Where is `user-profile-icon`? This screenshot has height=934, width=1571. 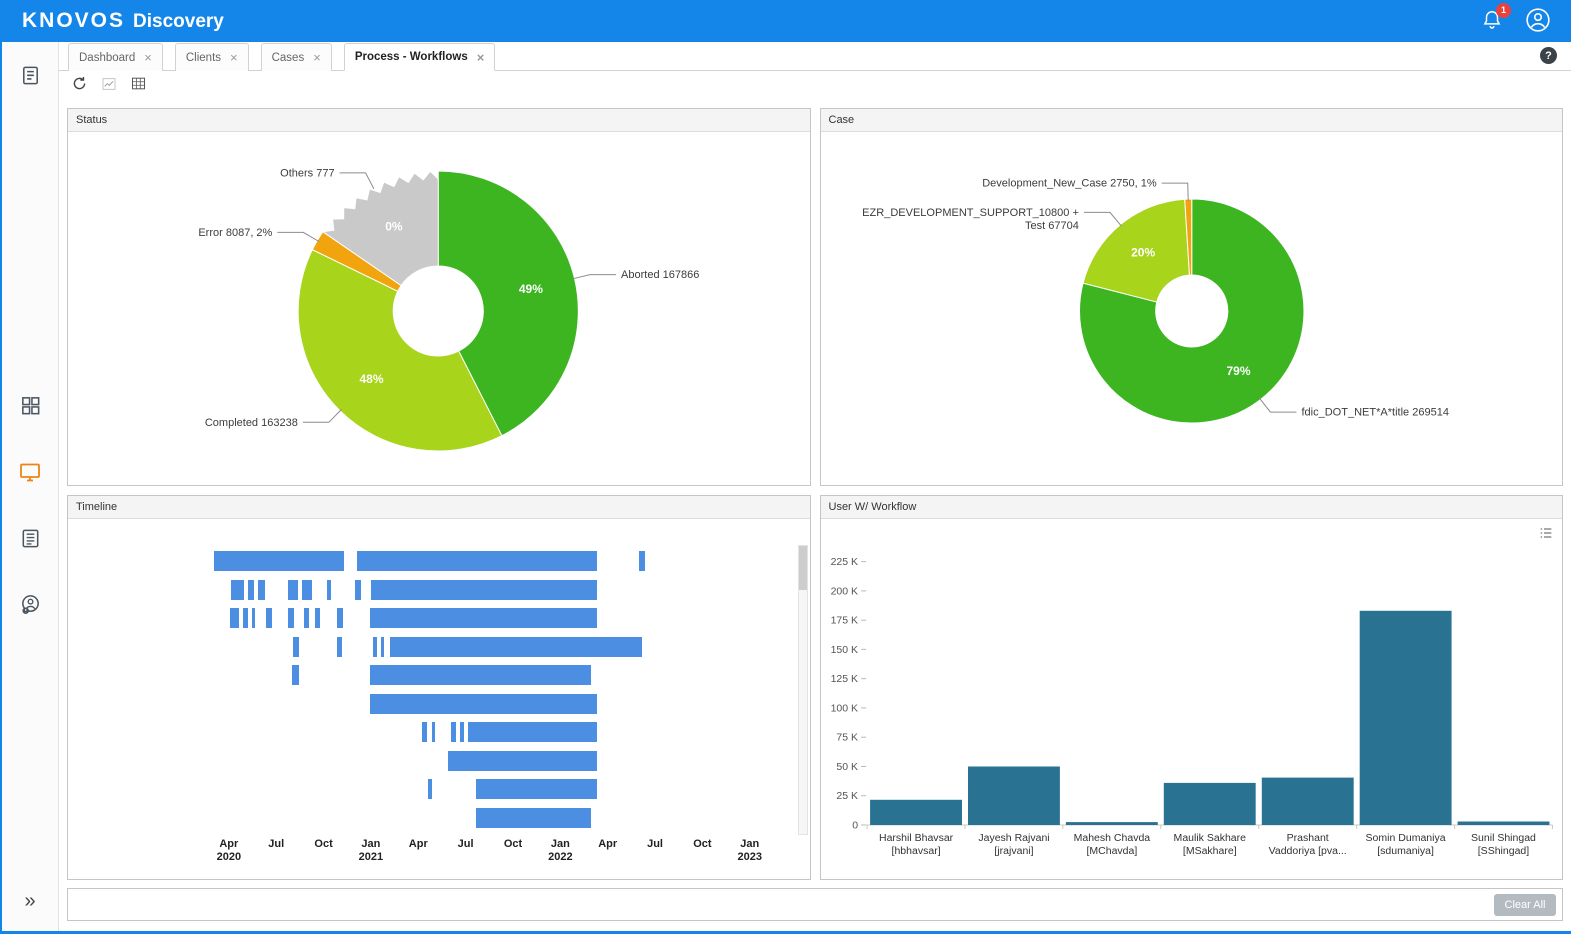
user-profile-icon is located at coordinates (1538, 21).